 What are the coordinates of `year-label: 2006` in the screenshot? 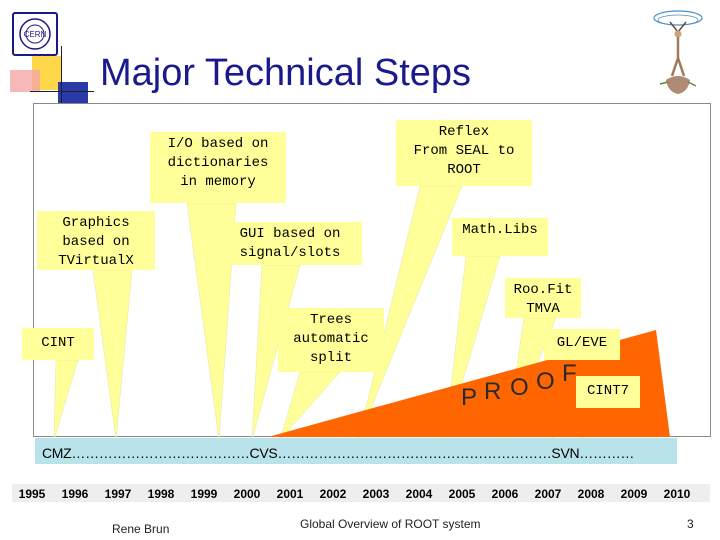 It's located at (505, 494).